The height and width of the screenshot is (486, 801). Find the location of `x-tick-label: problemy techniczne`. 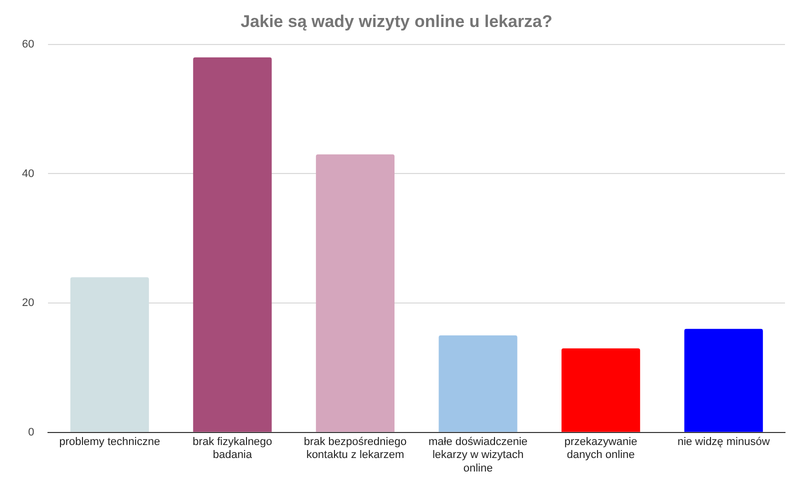

x-tick-label: problemy techniczne is located at coordinates (109, 442).